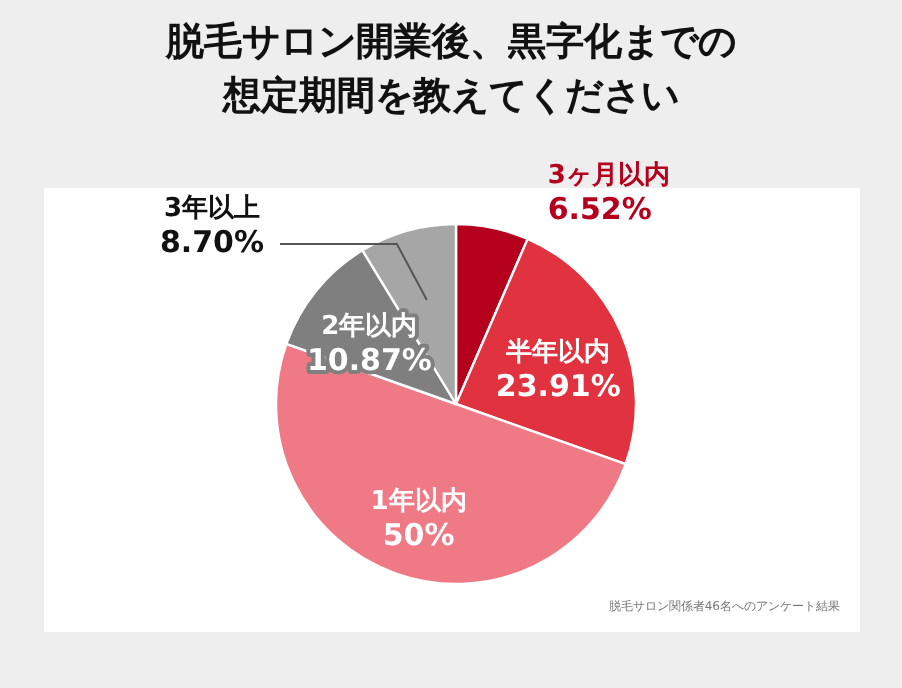  Describe the element at coordinates (608, 175) in the screenshot. I see `slice-label: 3ヶ月以内` at that location.